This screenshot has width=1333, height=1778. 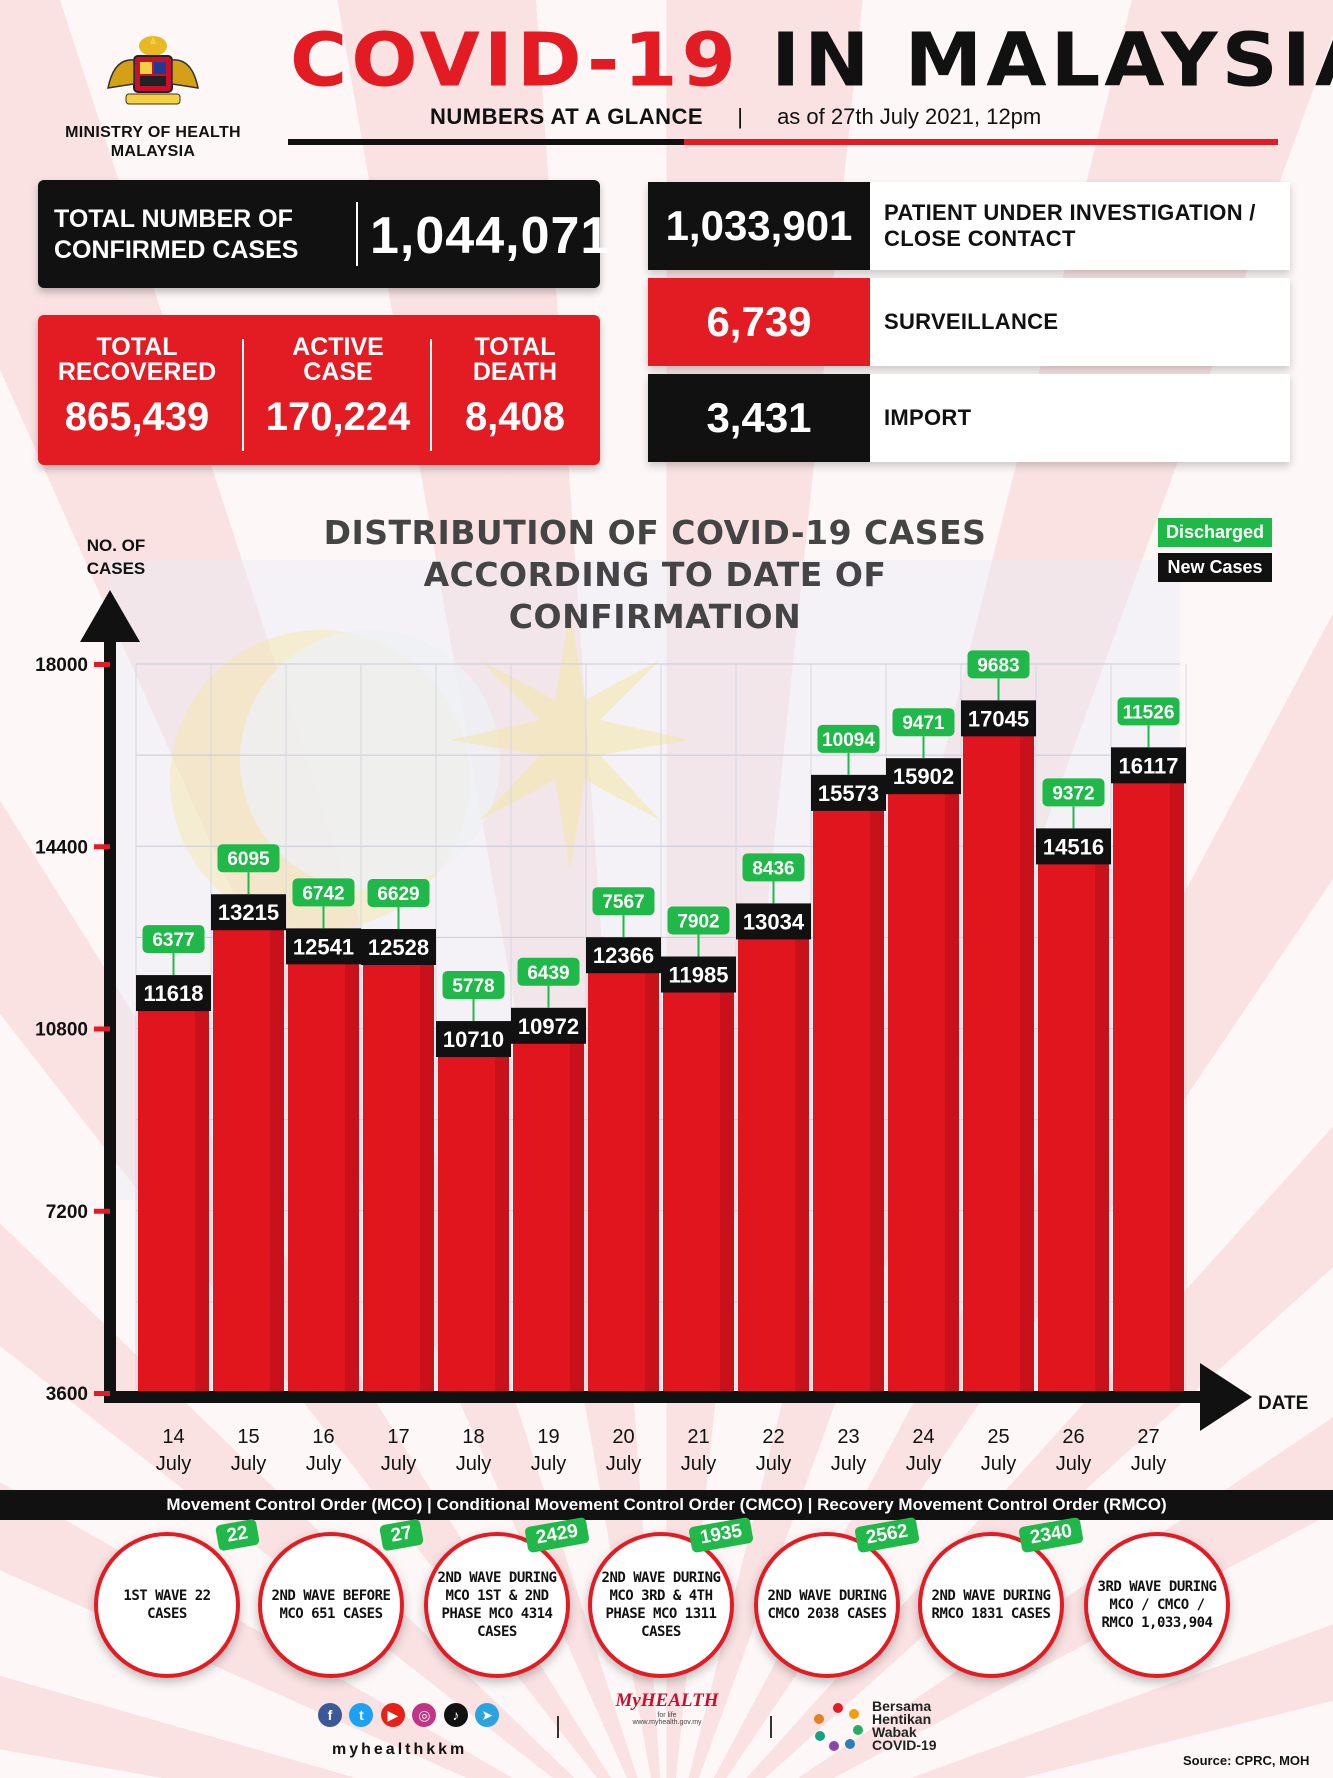 What do you see at coordinates (116, 557) in the screenshot?
I see `y-axis-label: NO. OF CASES` at bounding box center [116, 557].